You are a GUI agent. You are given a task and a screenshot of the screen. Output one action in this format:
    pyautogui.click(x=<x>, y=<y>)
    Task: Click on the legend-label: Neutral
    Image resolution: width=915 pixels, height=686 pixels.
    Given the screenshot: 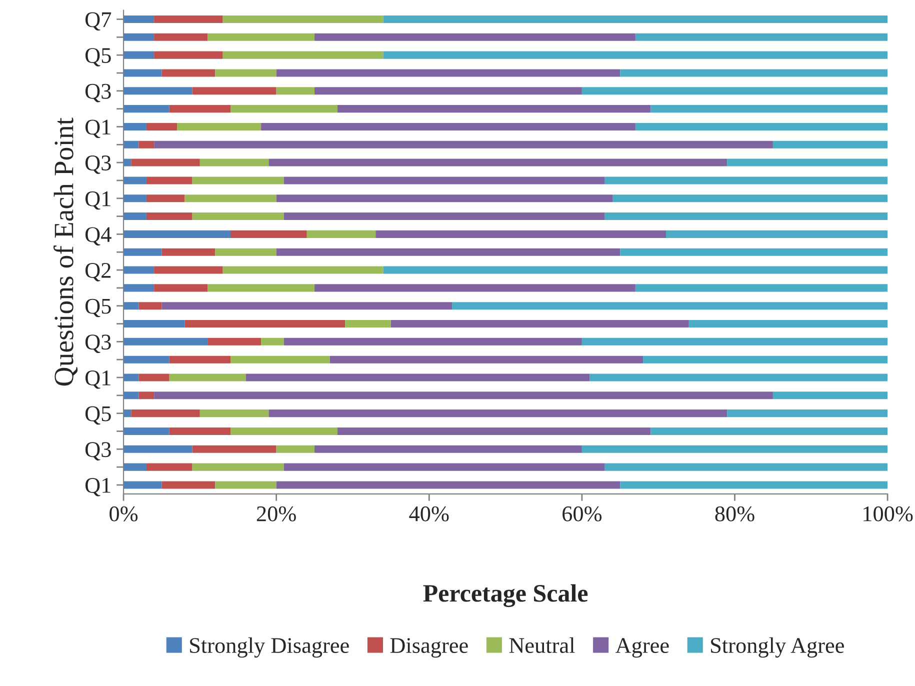 What is the action you would take?
    pyautogui.click(x=542, y=645)
    